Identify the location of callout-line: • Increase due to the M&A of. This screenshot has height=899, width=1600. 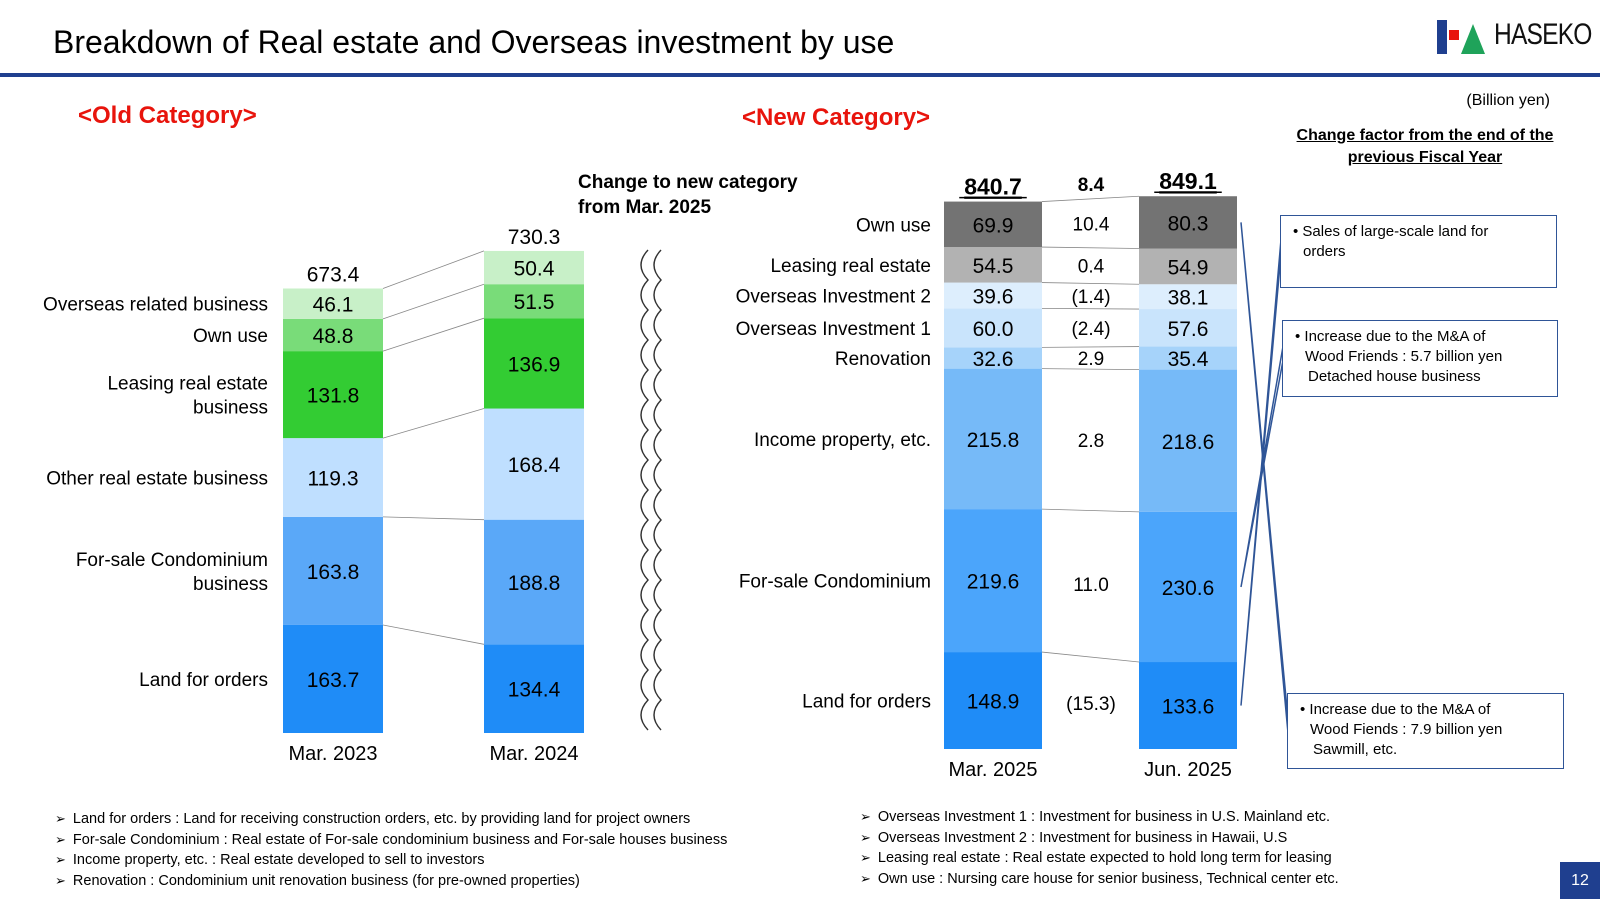
(1395, 709).